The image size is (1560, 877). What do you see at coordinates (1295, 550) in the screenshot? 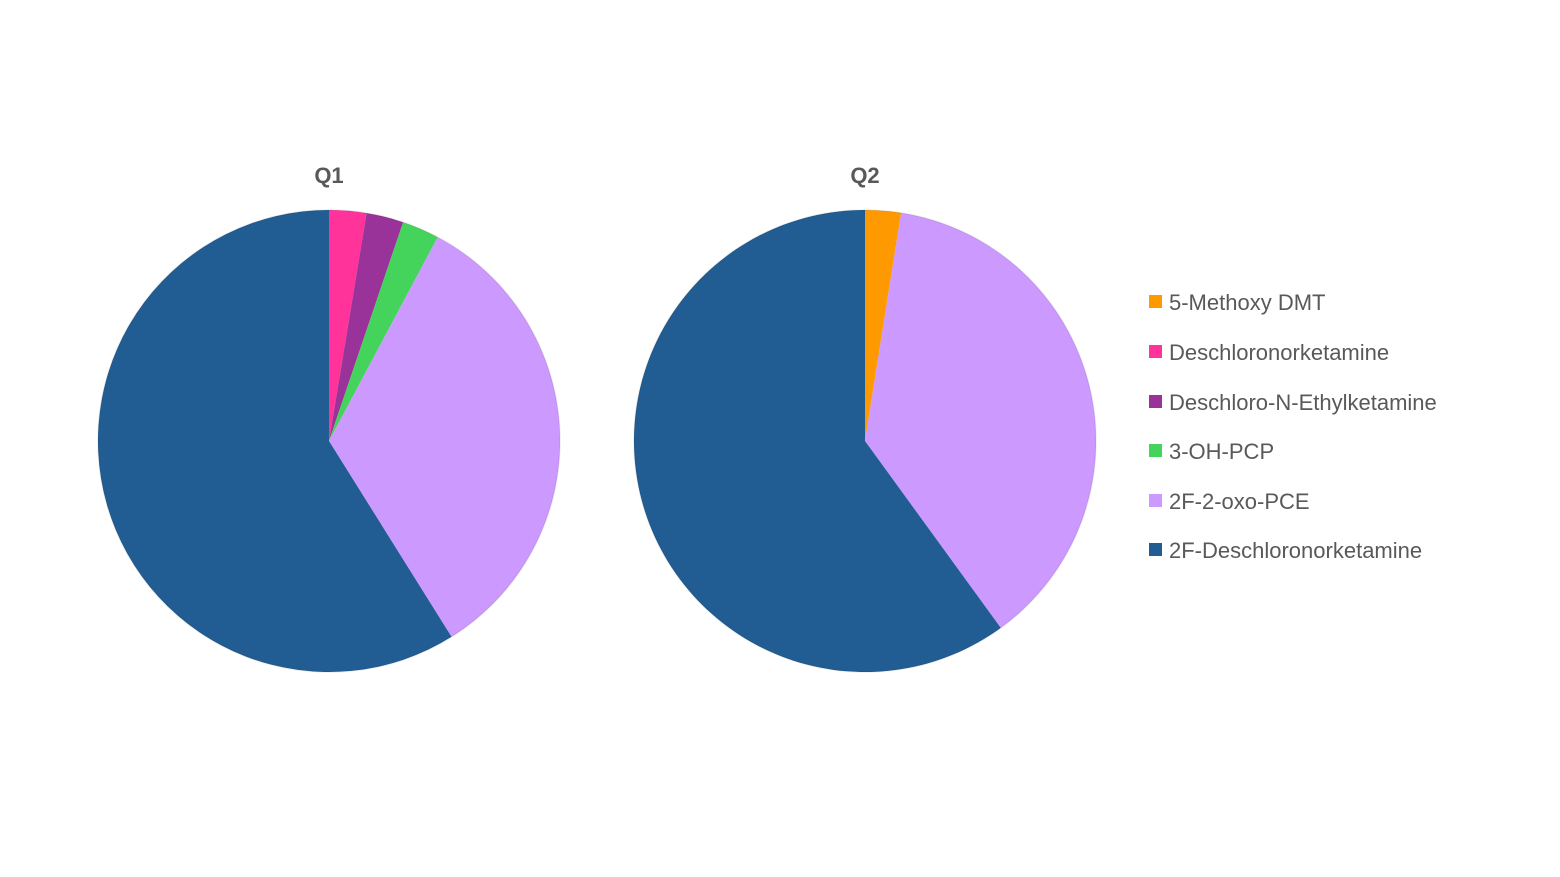
I see `legend-label: 2F-Deschloronorketamine` at bounding box center [1295, 550].